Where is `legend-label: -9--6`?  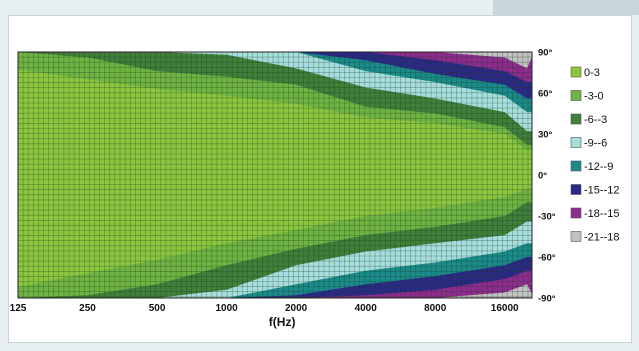
legend-label: -9--6 is located at coordinates (595, 144).